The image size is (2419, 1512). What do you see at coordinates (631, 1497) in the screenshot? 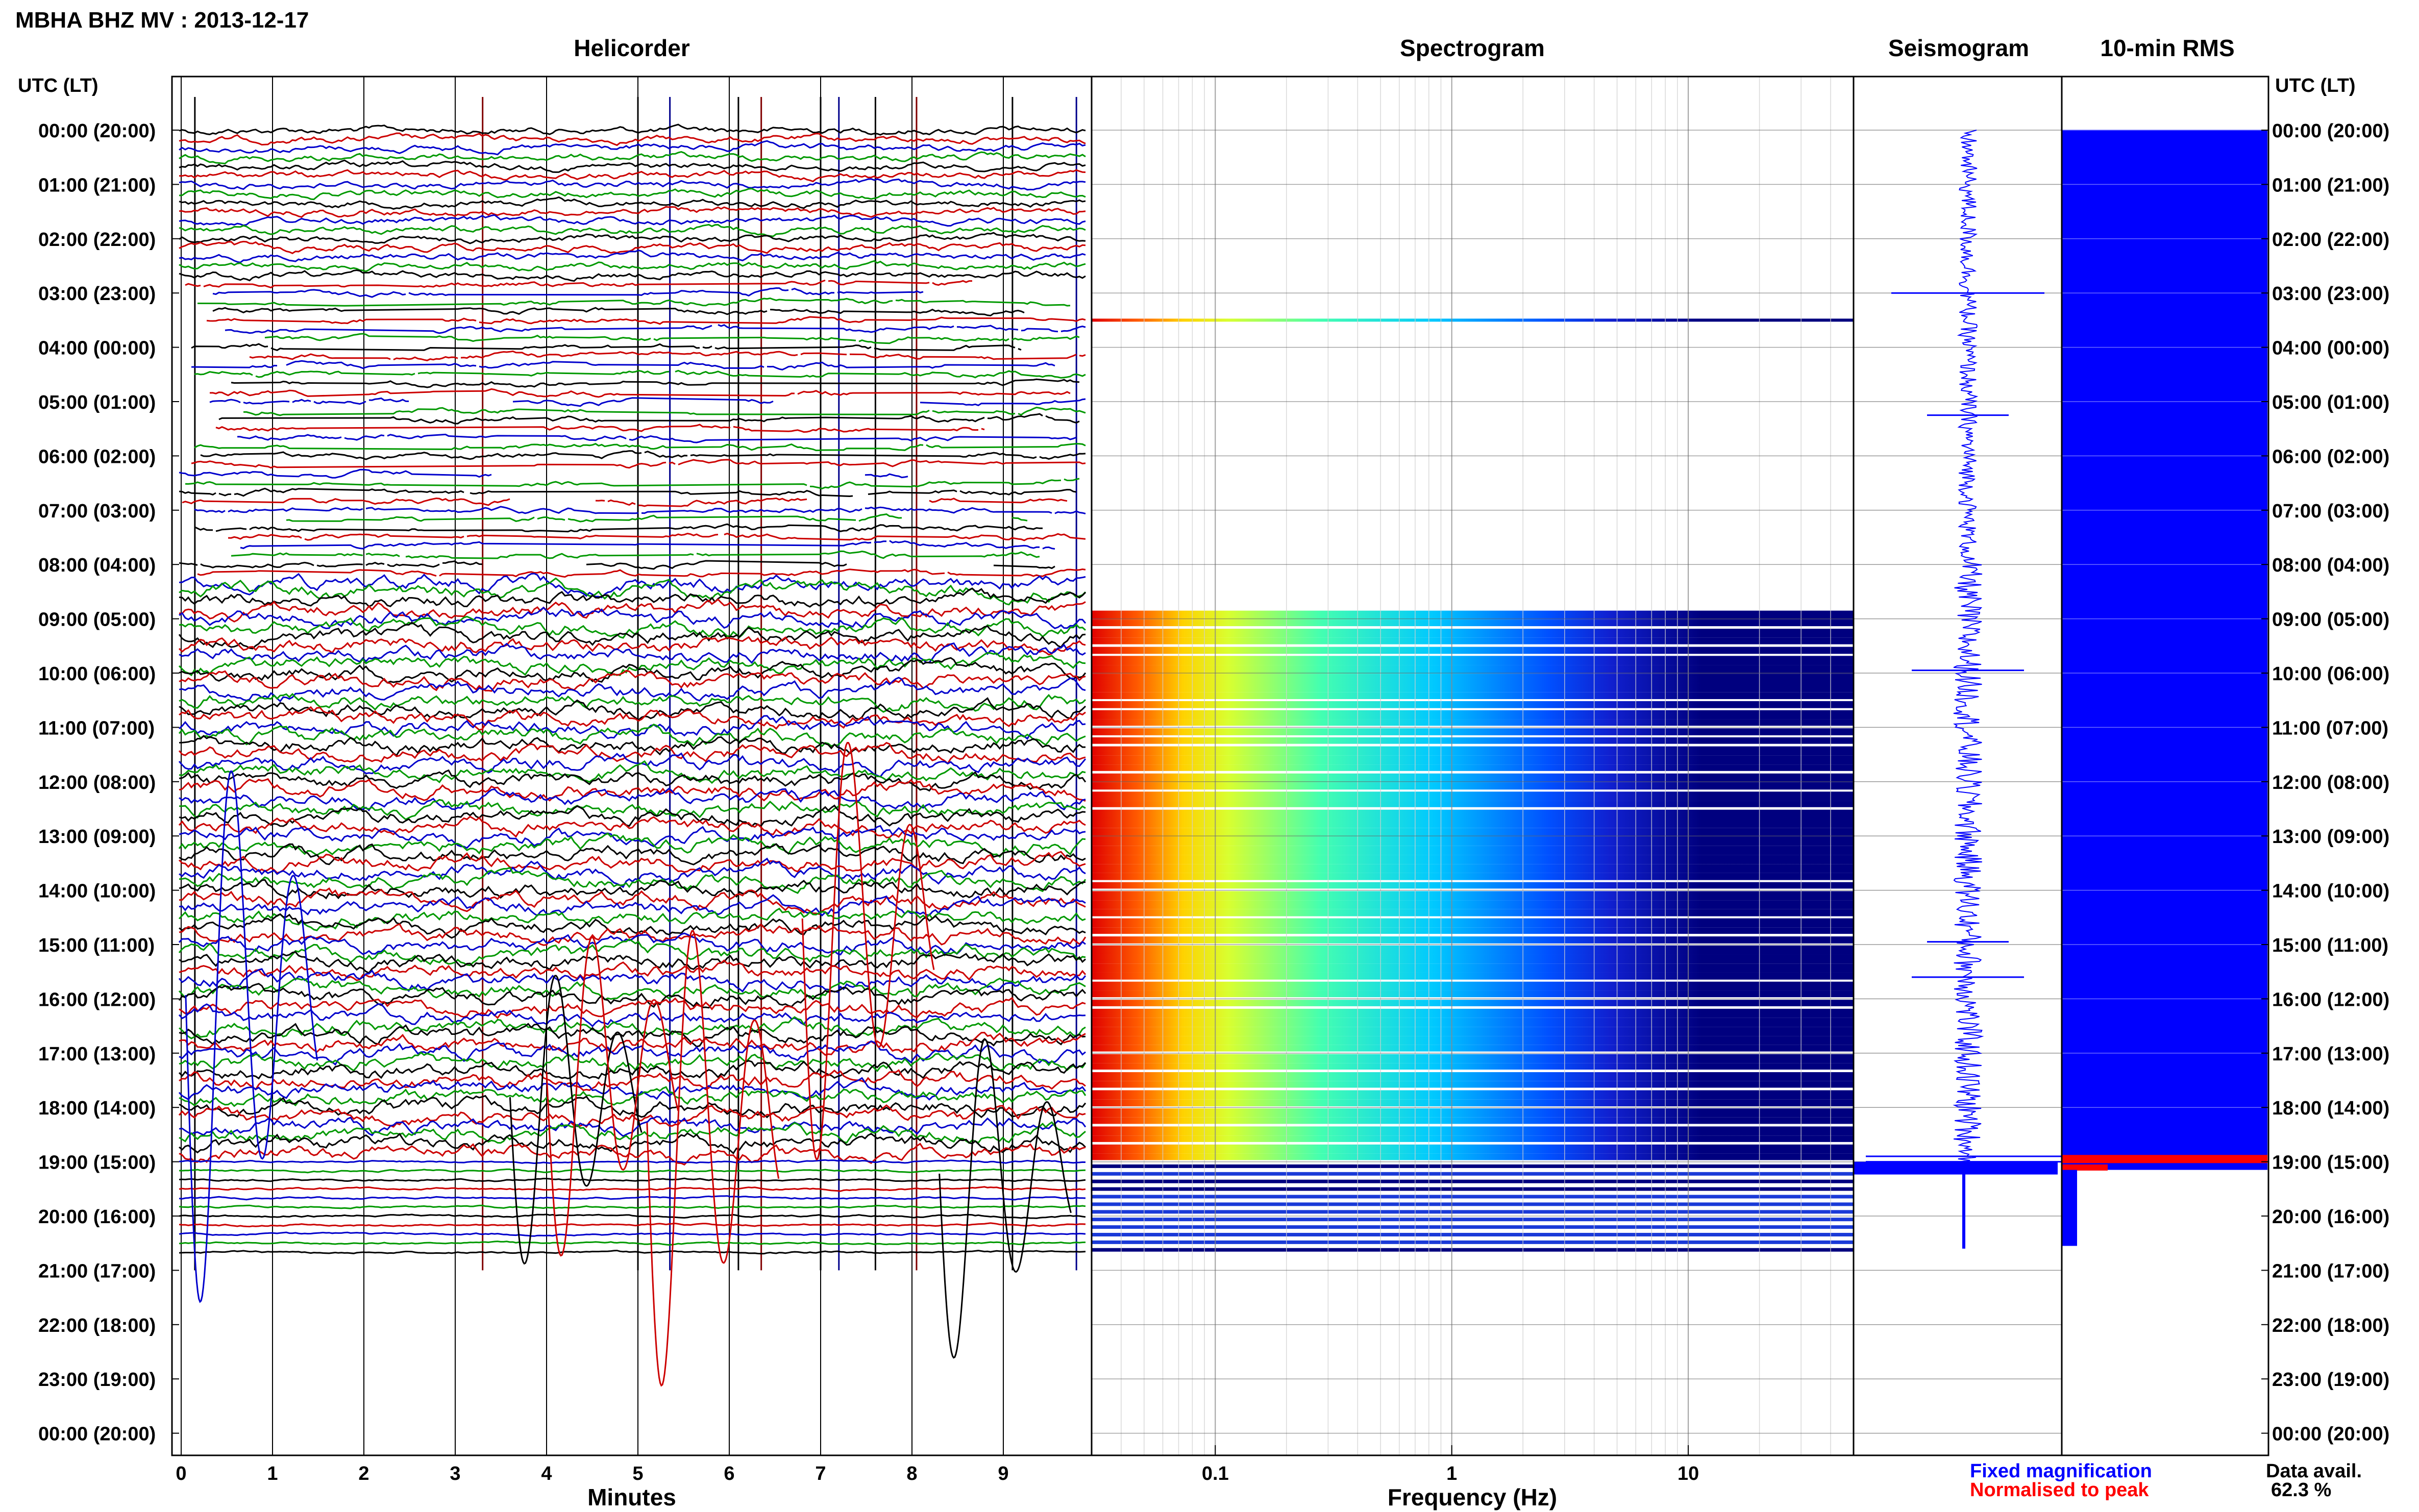
I see `helicorder-xlabel: Minutes` at bounding box center [631, 1497].